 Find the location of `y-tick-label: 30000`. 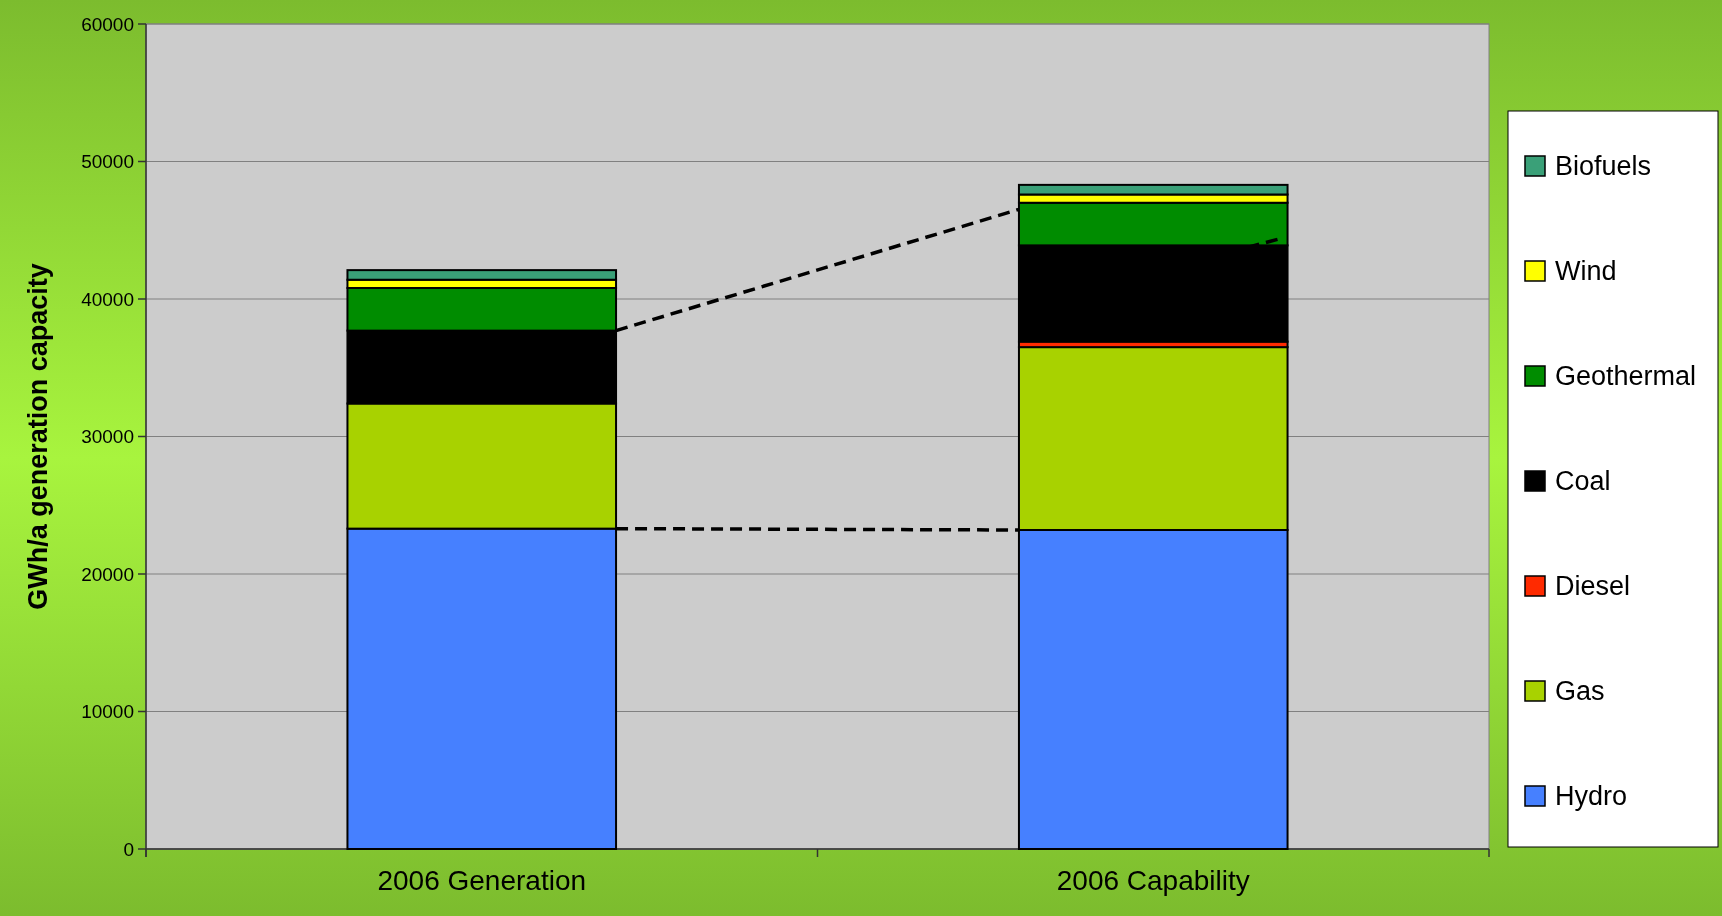

y-tick-label: 30000 is located at coordinates (107, 437).